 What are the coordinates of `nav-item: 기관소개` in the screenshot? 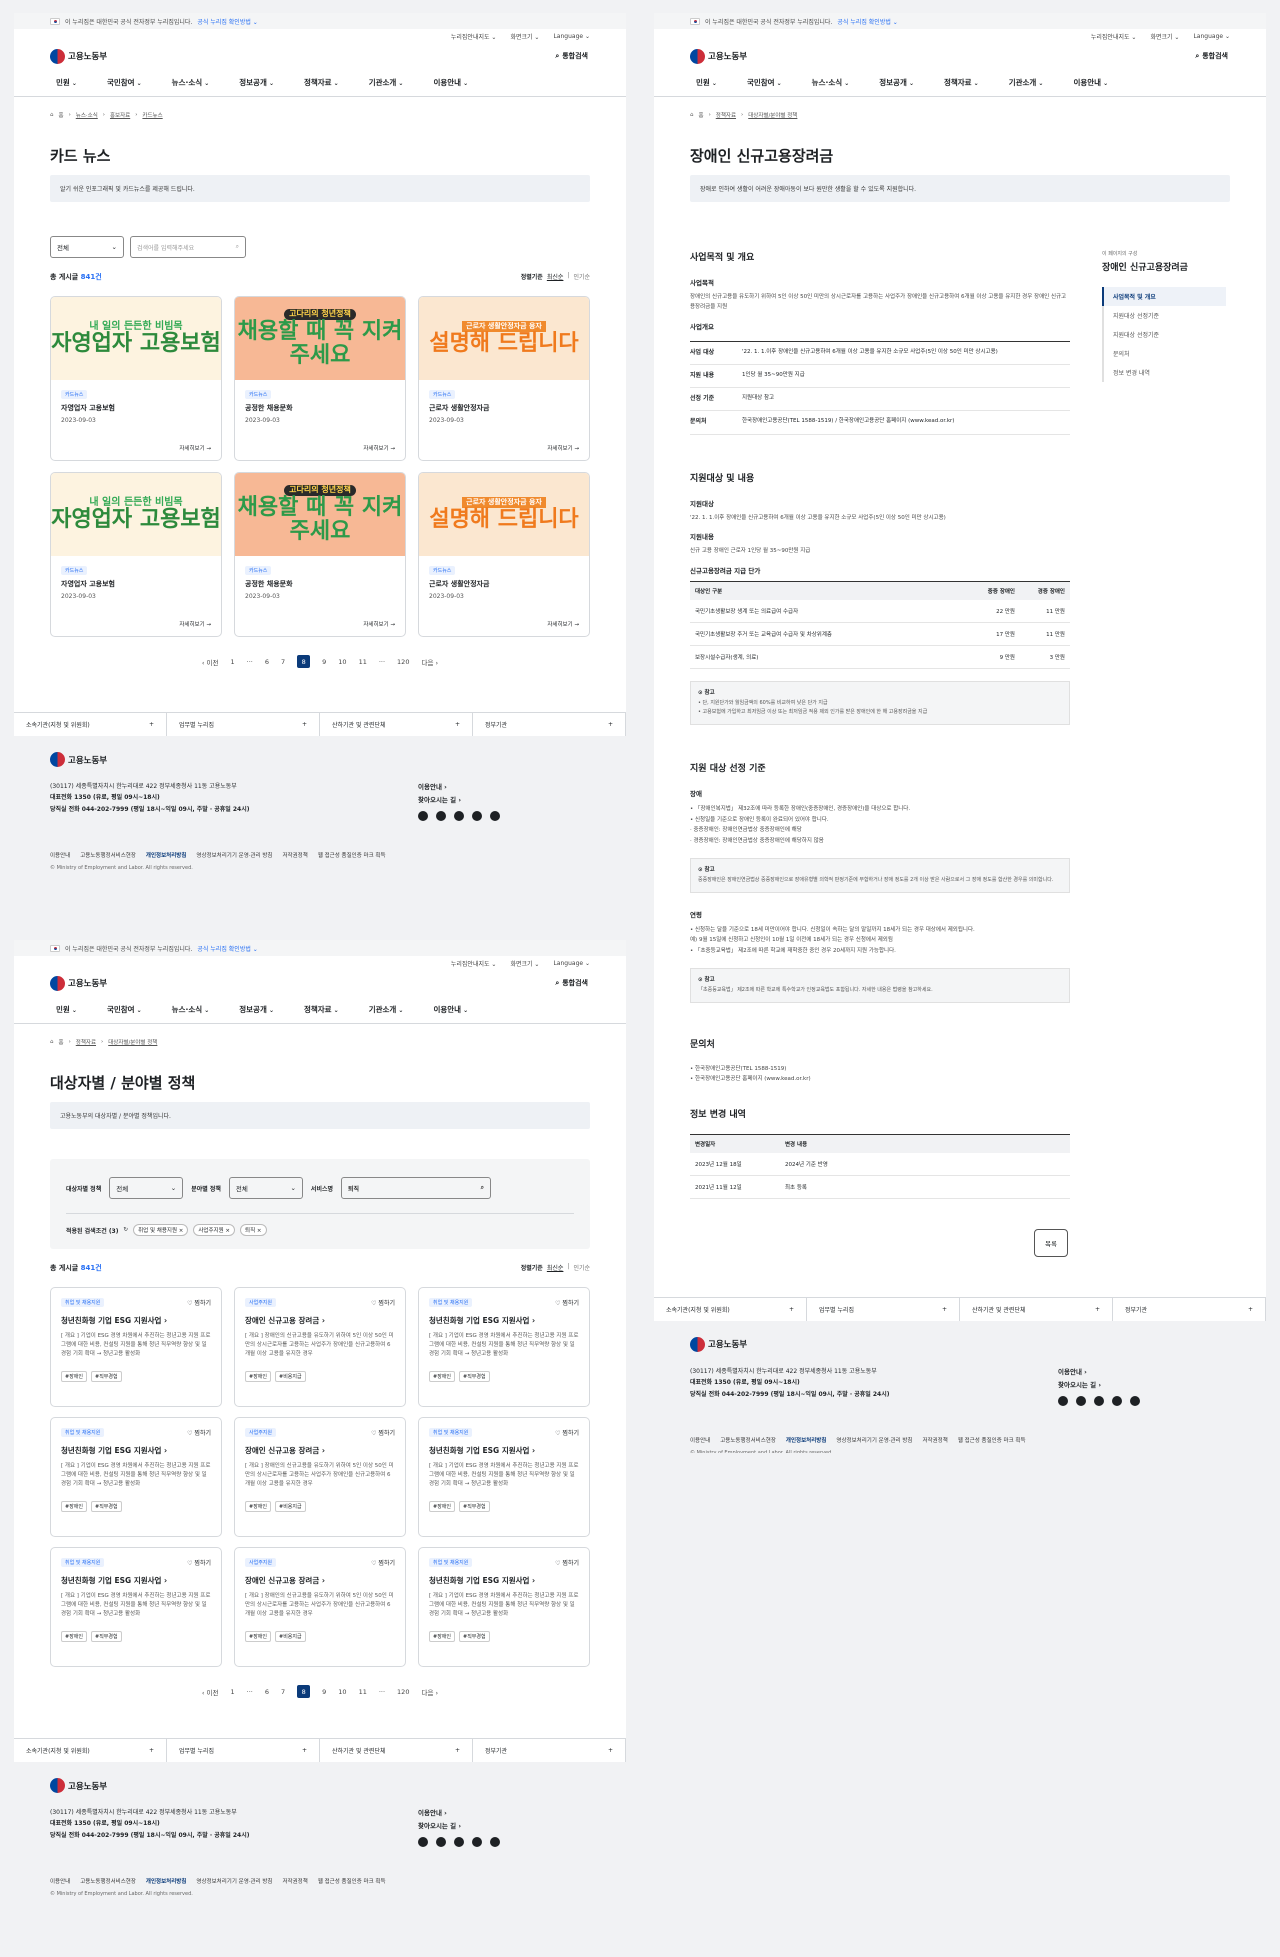 It's located at (1026, 82).